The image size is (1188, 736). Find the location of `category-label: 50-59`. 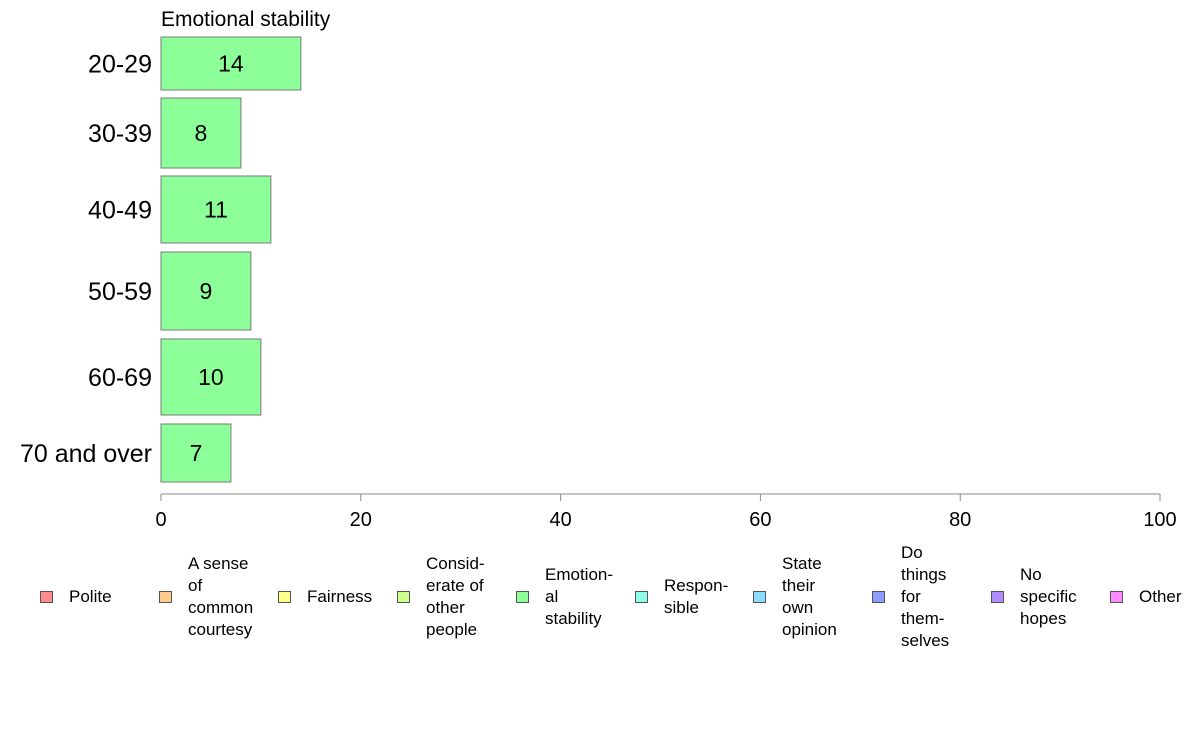

category-label: 50-59 is located at coordinates (120, 292).